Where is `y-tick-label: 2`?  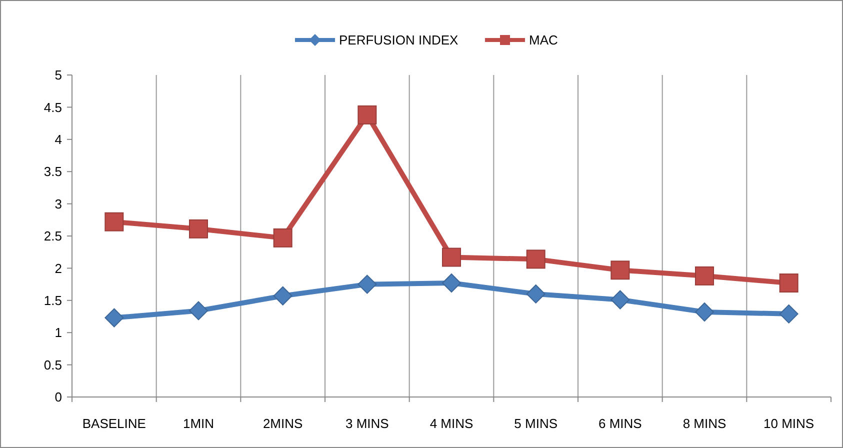 y-tick-label: 2 is located at coordinates (58, 268).